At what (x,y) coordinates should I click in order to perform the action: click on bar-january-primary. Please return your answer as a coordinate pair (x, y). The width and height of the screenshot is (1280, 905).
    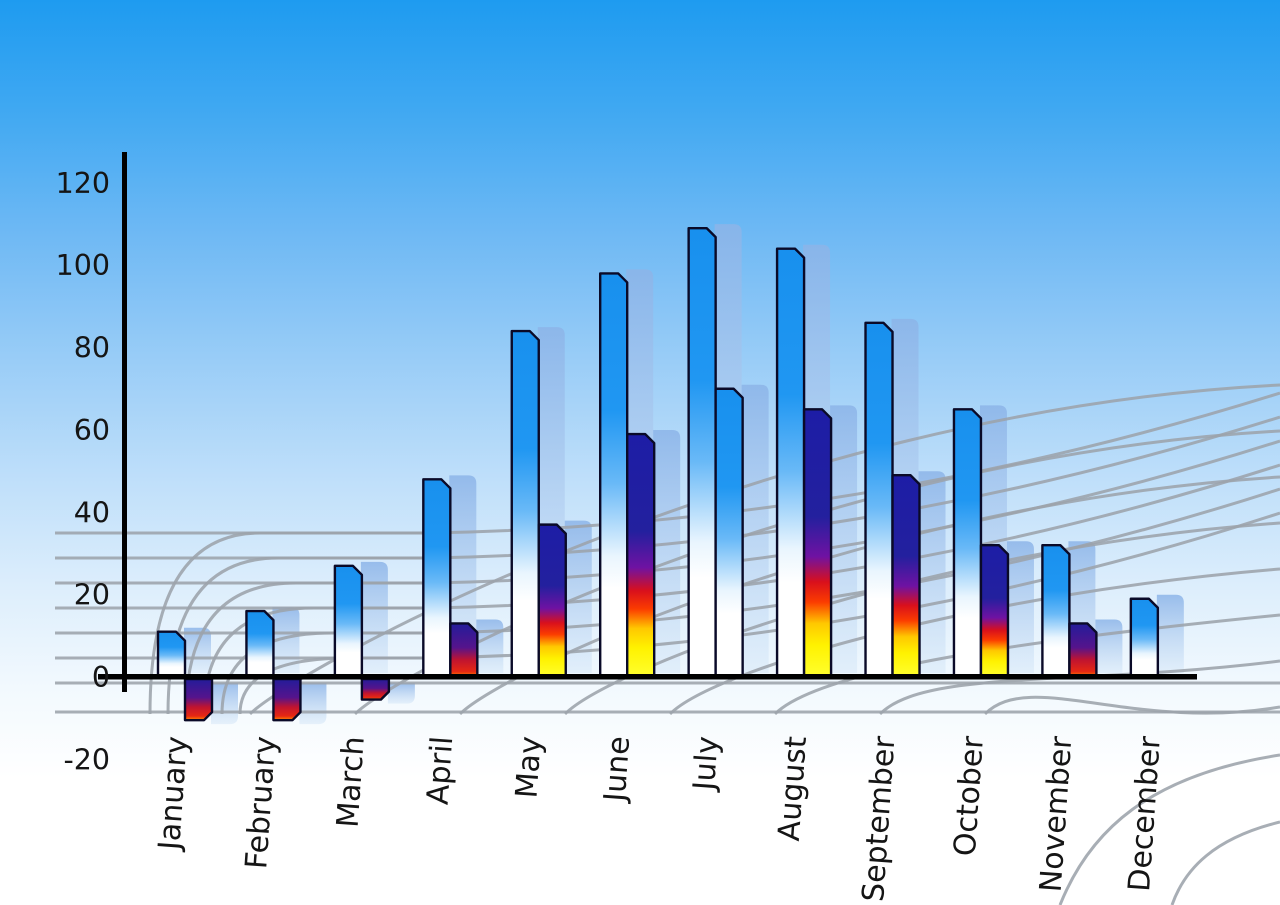
    Looking at the image, I should click on (171, 654).